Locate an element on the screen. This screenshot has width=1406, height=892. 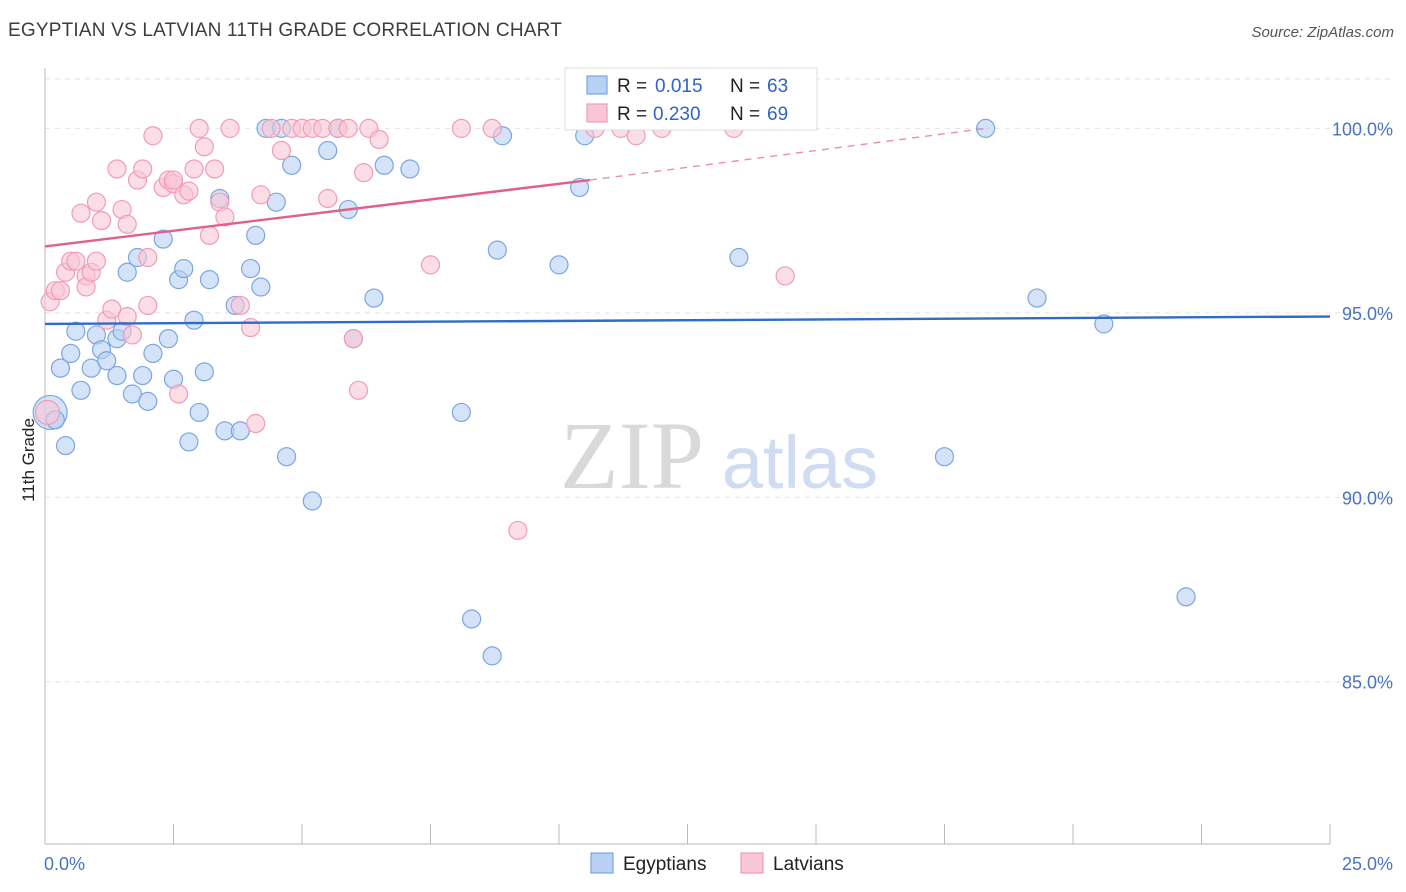
legend-bottom: Egyptians Latvians is located at coordinates (717, 863).